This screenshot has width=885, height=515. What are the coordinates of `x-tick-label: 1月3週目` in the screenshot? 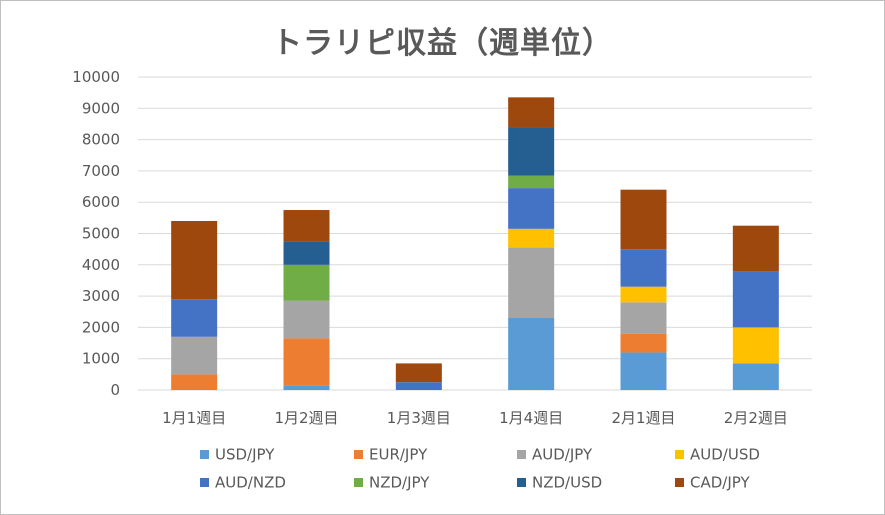 It's located at (419, 418).